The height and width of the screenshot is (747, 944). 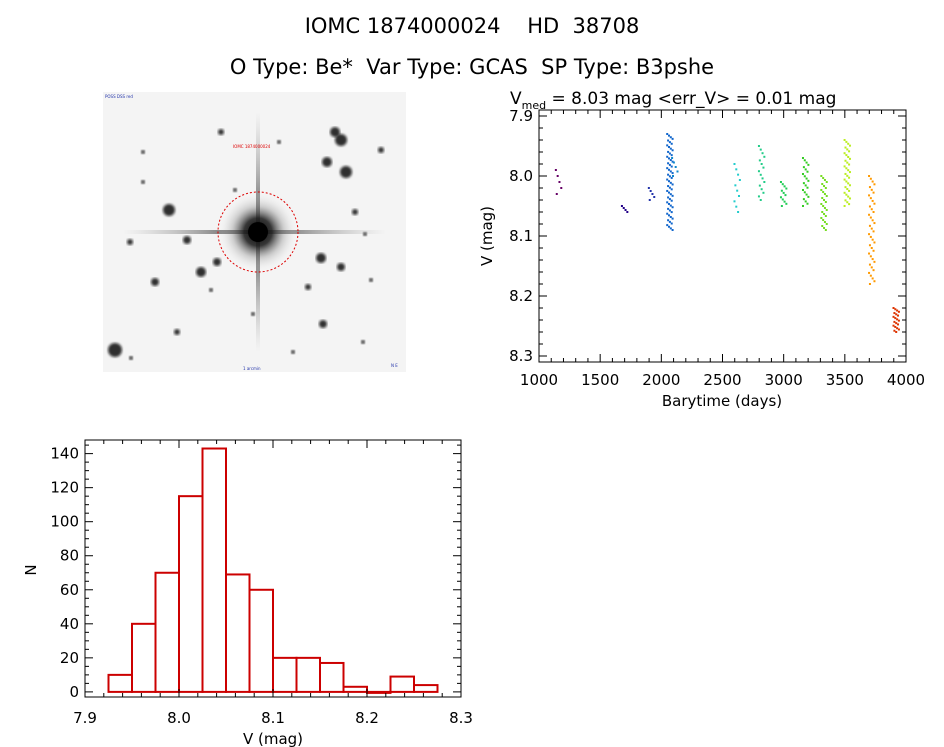 I want to click on hist-y-tick-label: 40, so click(x=69, y=624).